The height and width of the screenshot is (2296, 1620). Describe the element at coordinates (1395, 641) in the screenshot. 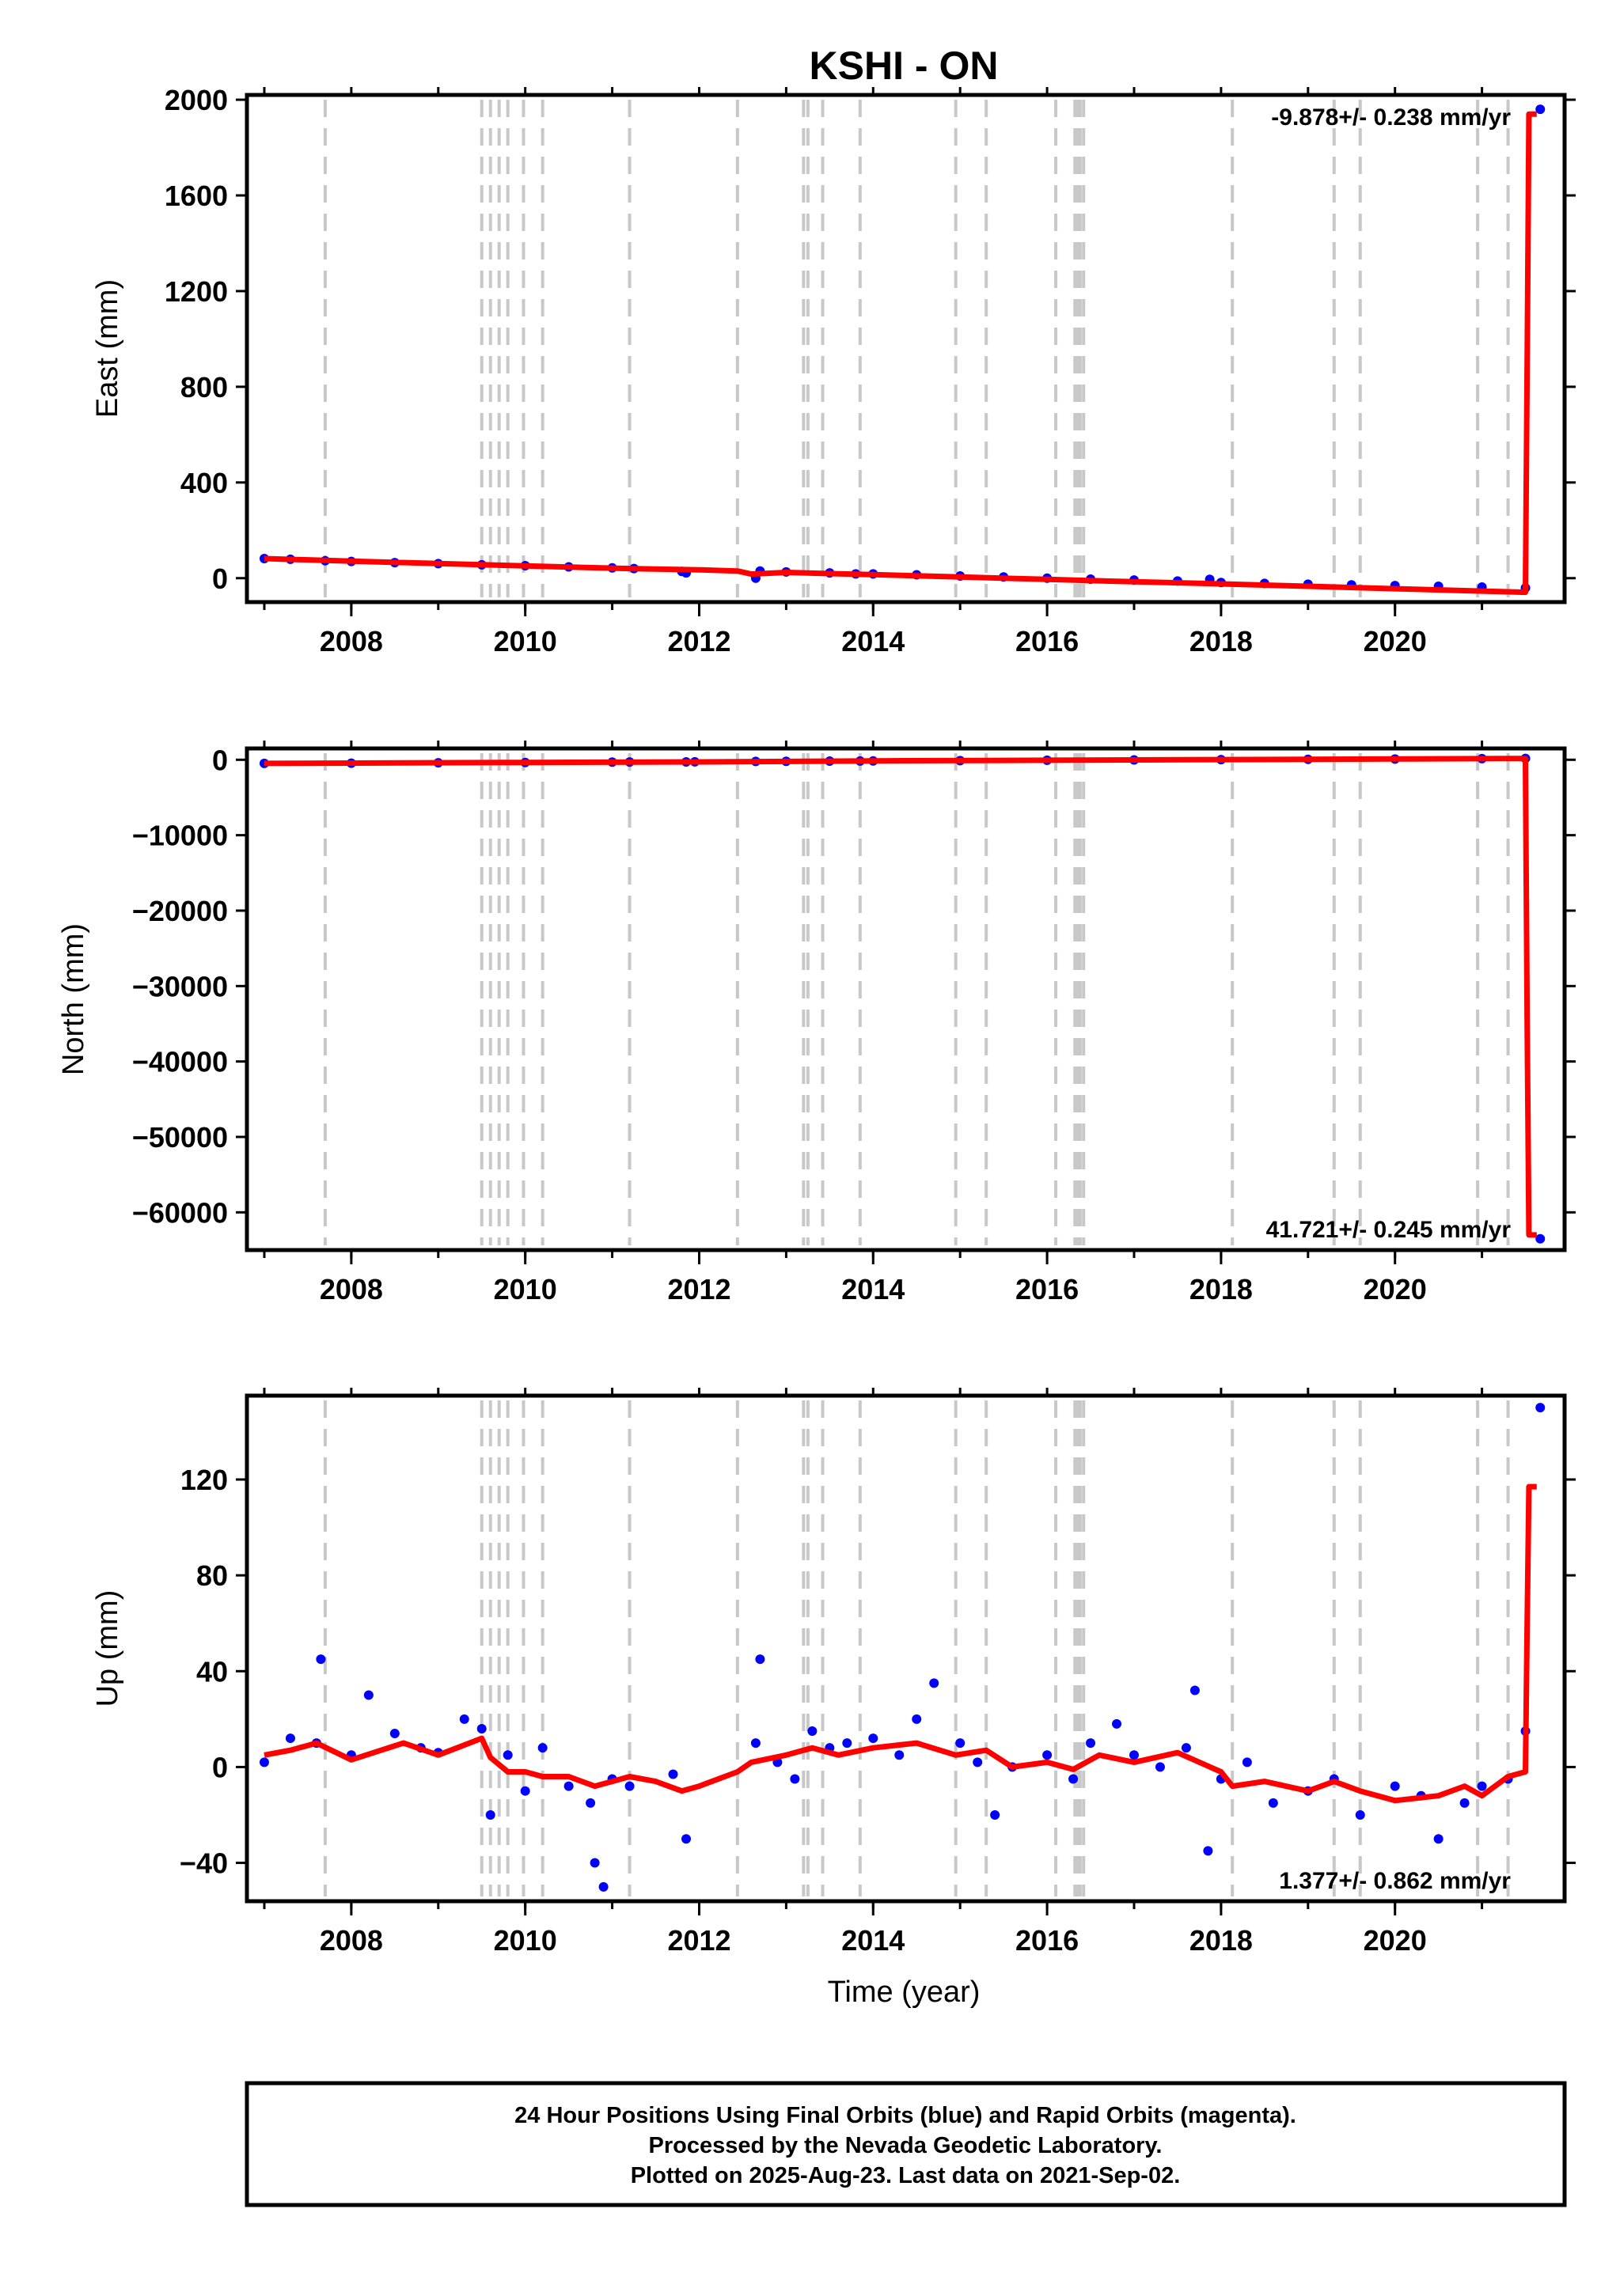

I see `x-tick-label: 2020` at that location.